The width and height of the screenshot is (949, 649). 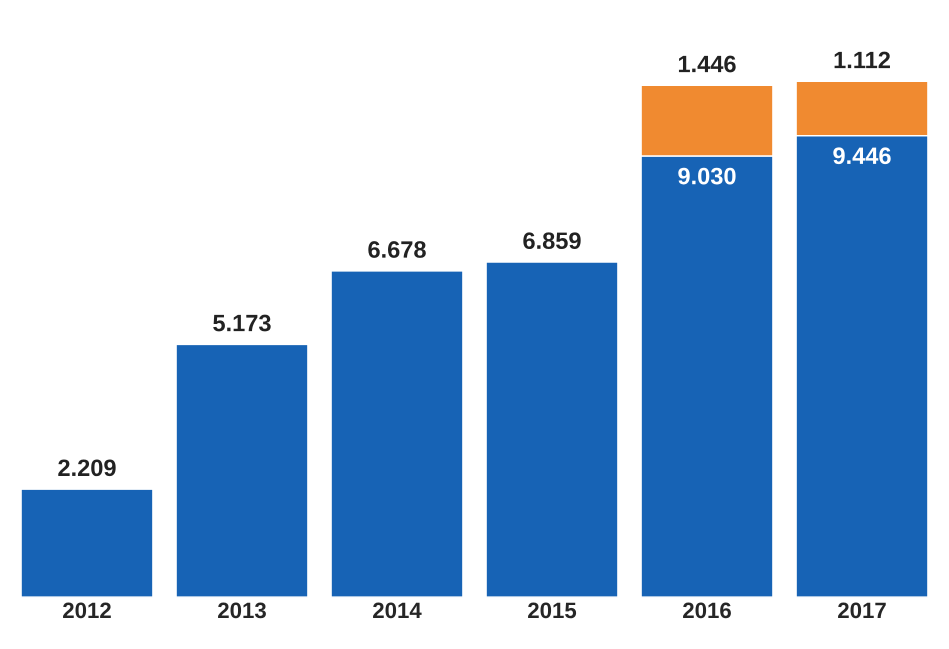 I want to click on data-label: 6.859, so click(x=552, y=241).